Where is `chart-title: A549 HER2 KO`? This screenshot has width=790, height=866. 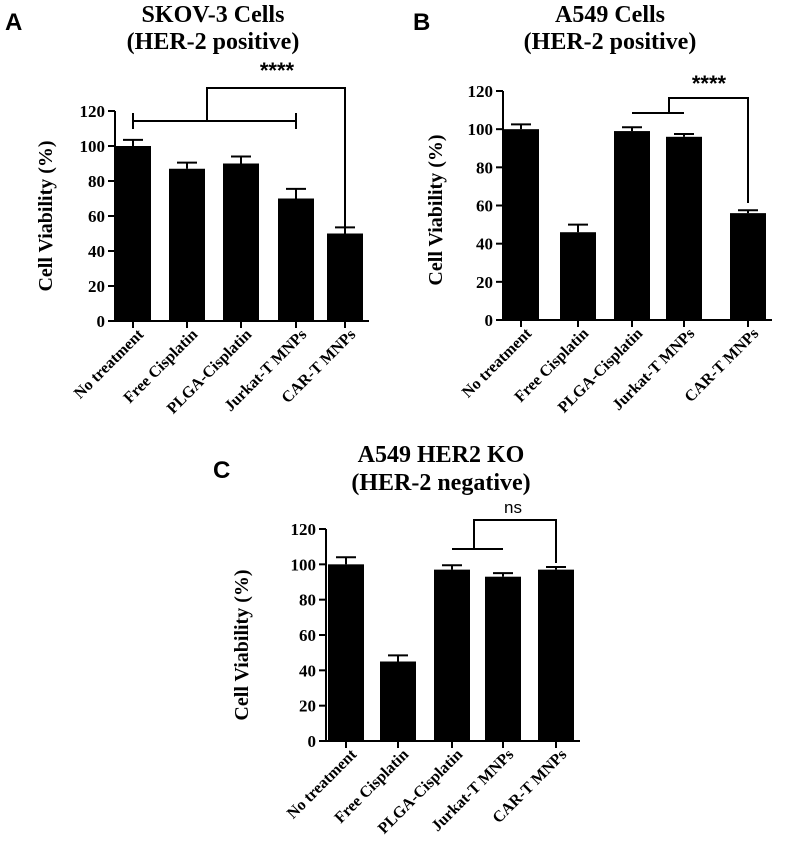
chart-title: A549 HER2 KO is located at coordinates (441, 455).